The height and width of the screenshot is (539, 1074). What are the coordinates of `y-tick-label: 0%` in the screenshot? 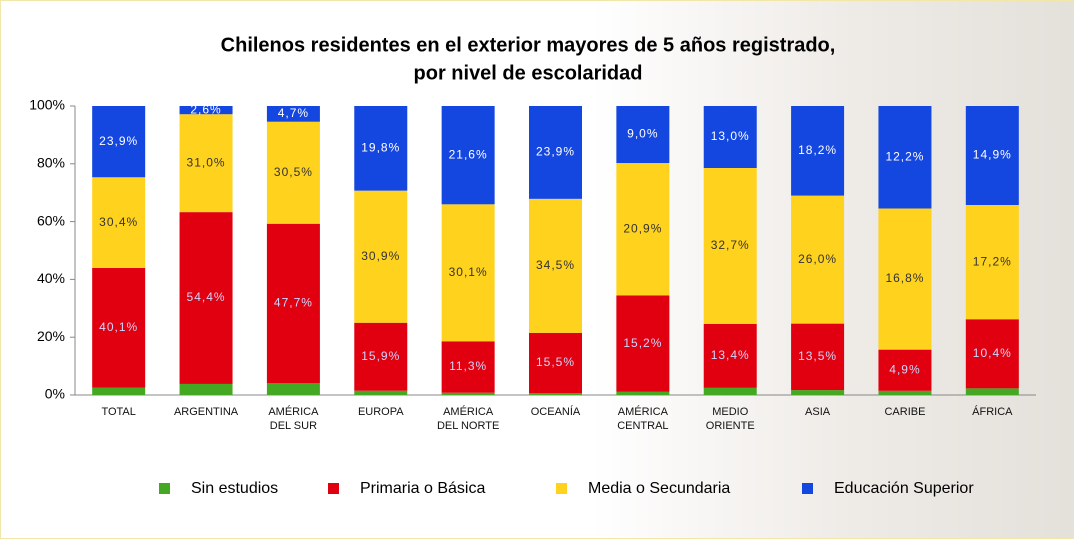 It's located at (55, 394).